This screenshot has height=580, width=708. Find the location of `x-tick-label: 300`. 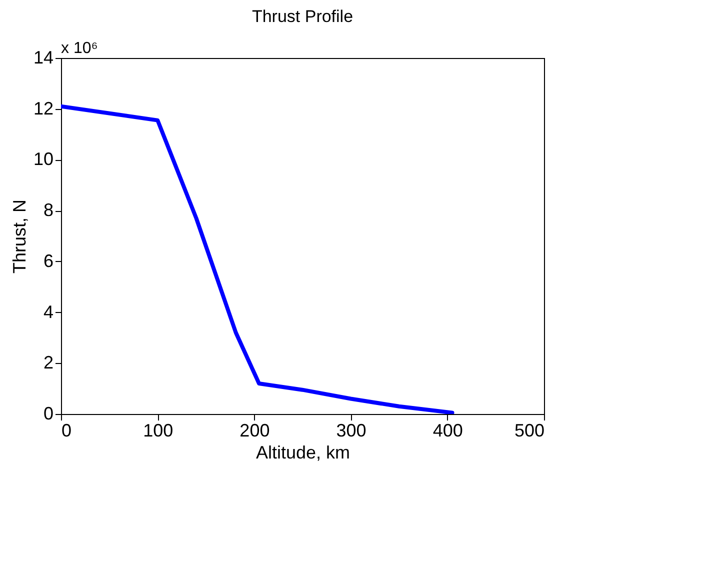

x-tick-label: 300 is located at coordinates (351, 430).